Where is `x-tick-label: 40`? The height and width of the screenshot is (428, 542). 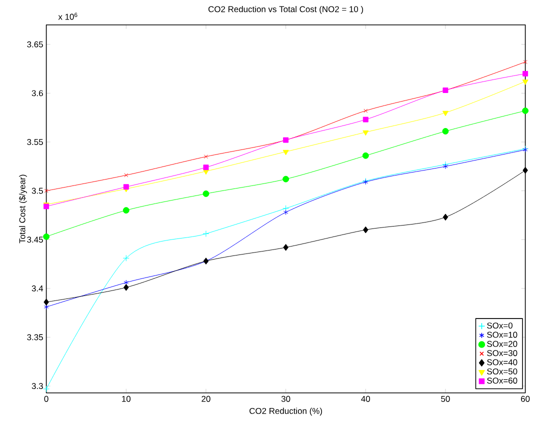 x-tick-label: 40 is located at coordinates (365, 399).